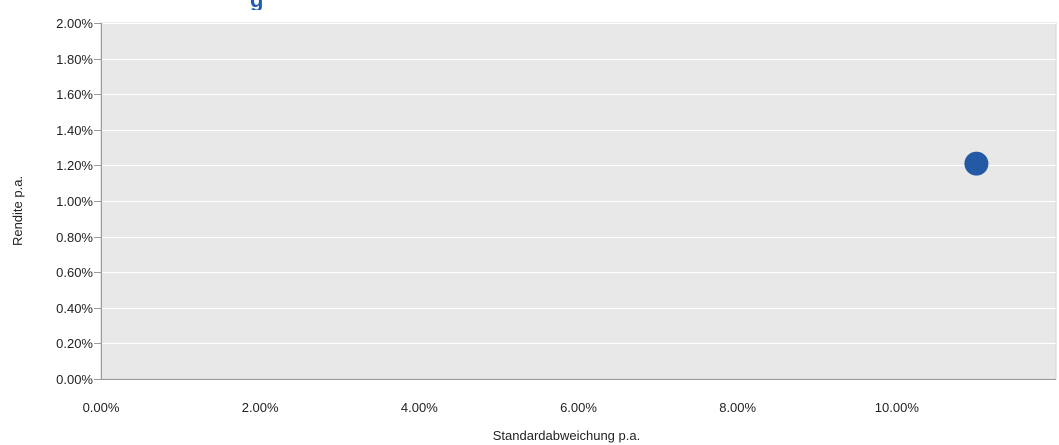  What do you see at coordinates (74, 308) in the screenshot?
I see `y-tick-label: 0.40%` at bounding box center [74, 308].